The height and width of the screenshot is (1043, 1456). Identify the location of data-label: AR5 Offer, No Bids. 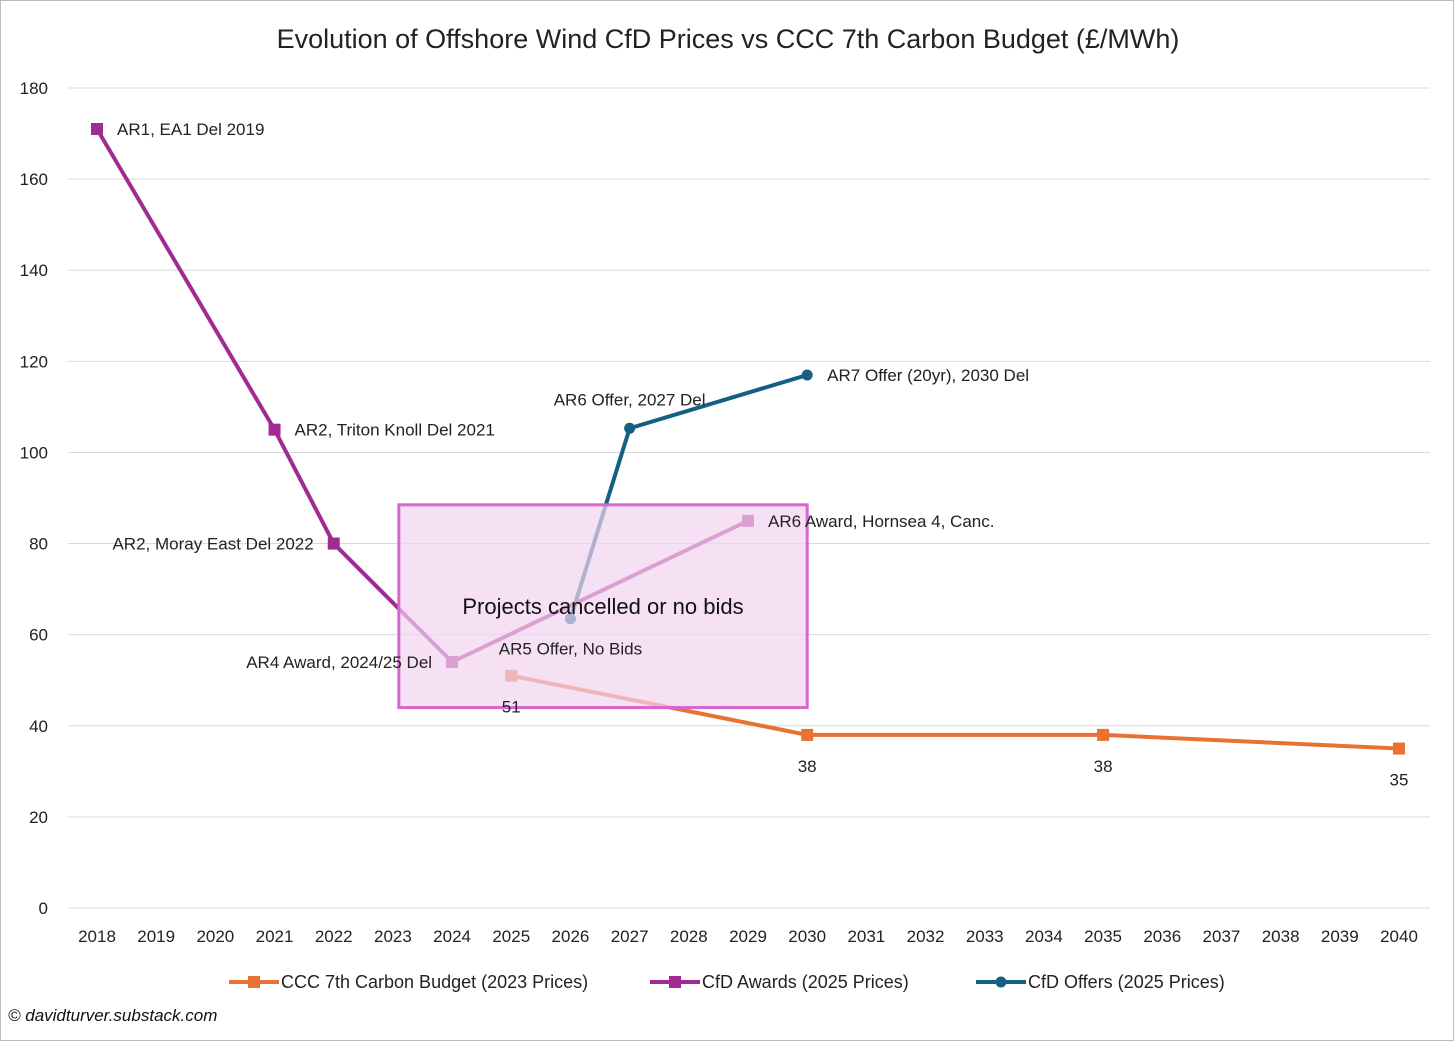
(570, 649).